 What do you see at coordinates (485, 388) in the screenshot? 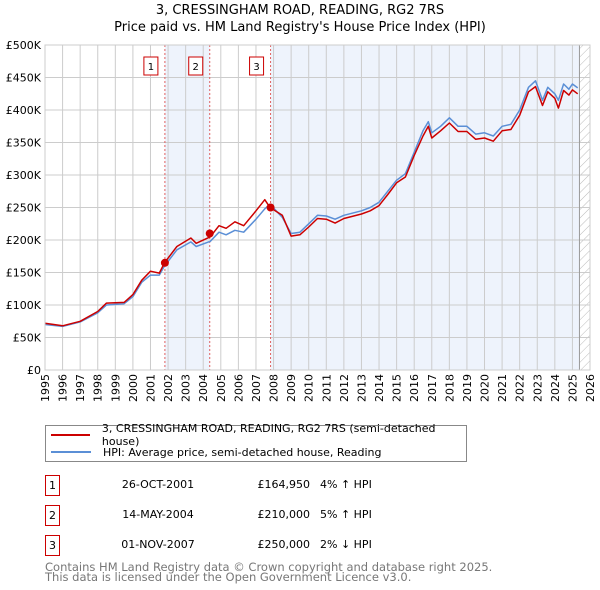
I see `x-tick-label: 2020` at bounding box center [485, 388].